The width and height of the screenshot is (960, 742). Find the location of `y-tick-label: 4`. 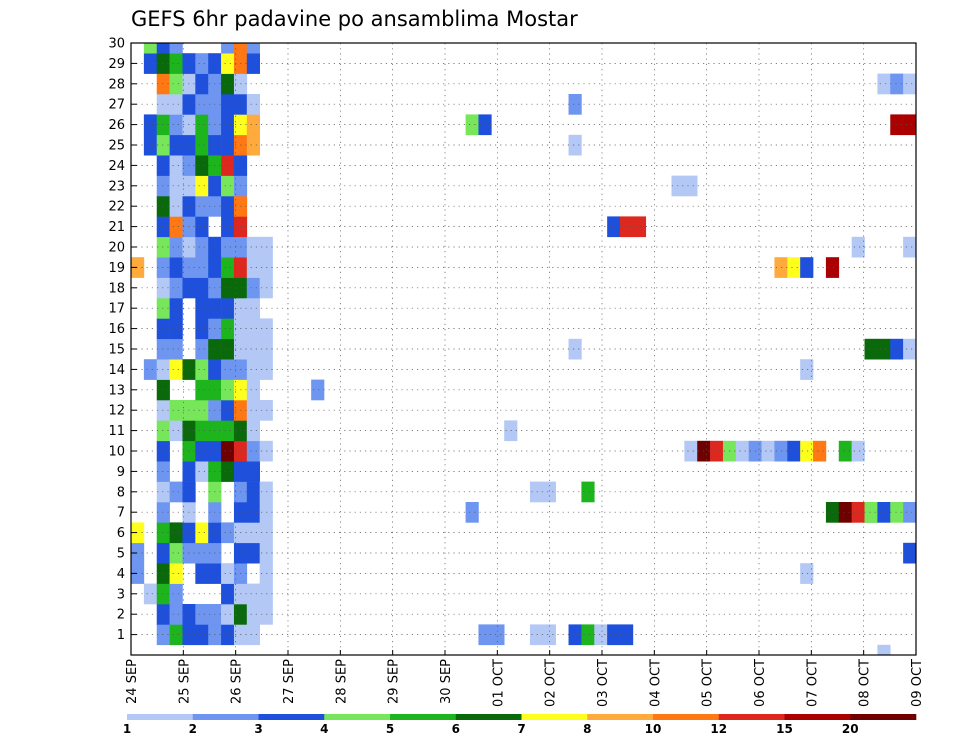

y-tick-label: 4 is located at coordinates (121, 574).